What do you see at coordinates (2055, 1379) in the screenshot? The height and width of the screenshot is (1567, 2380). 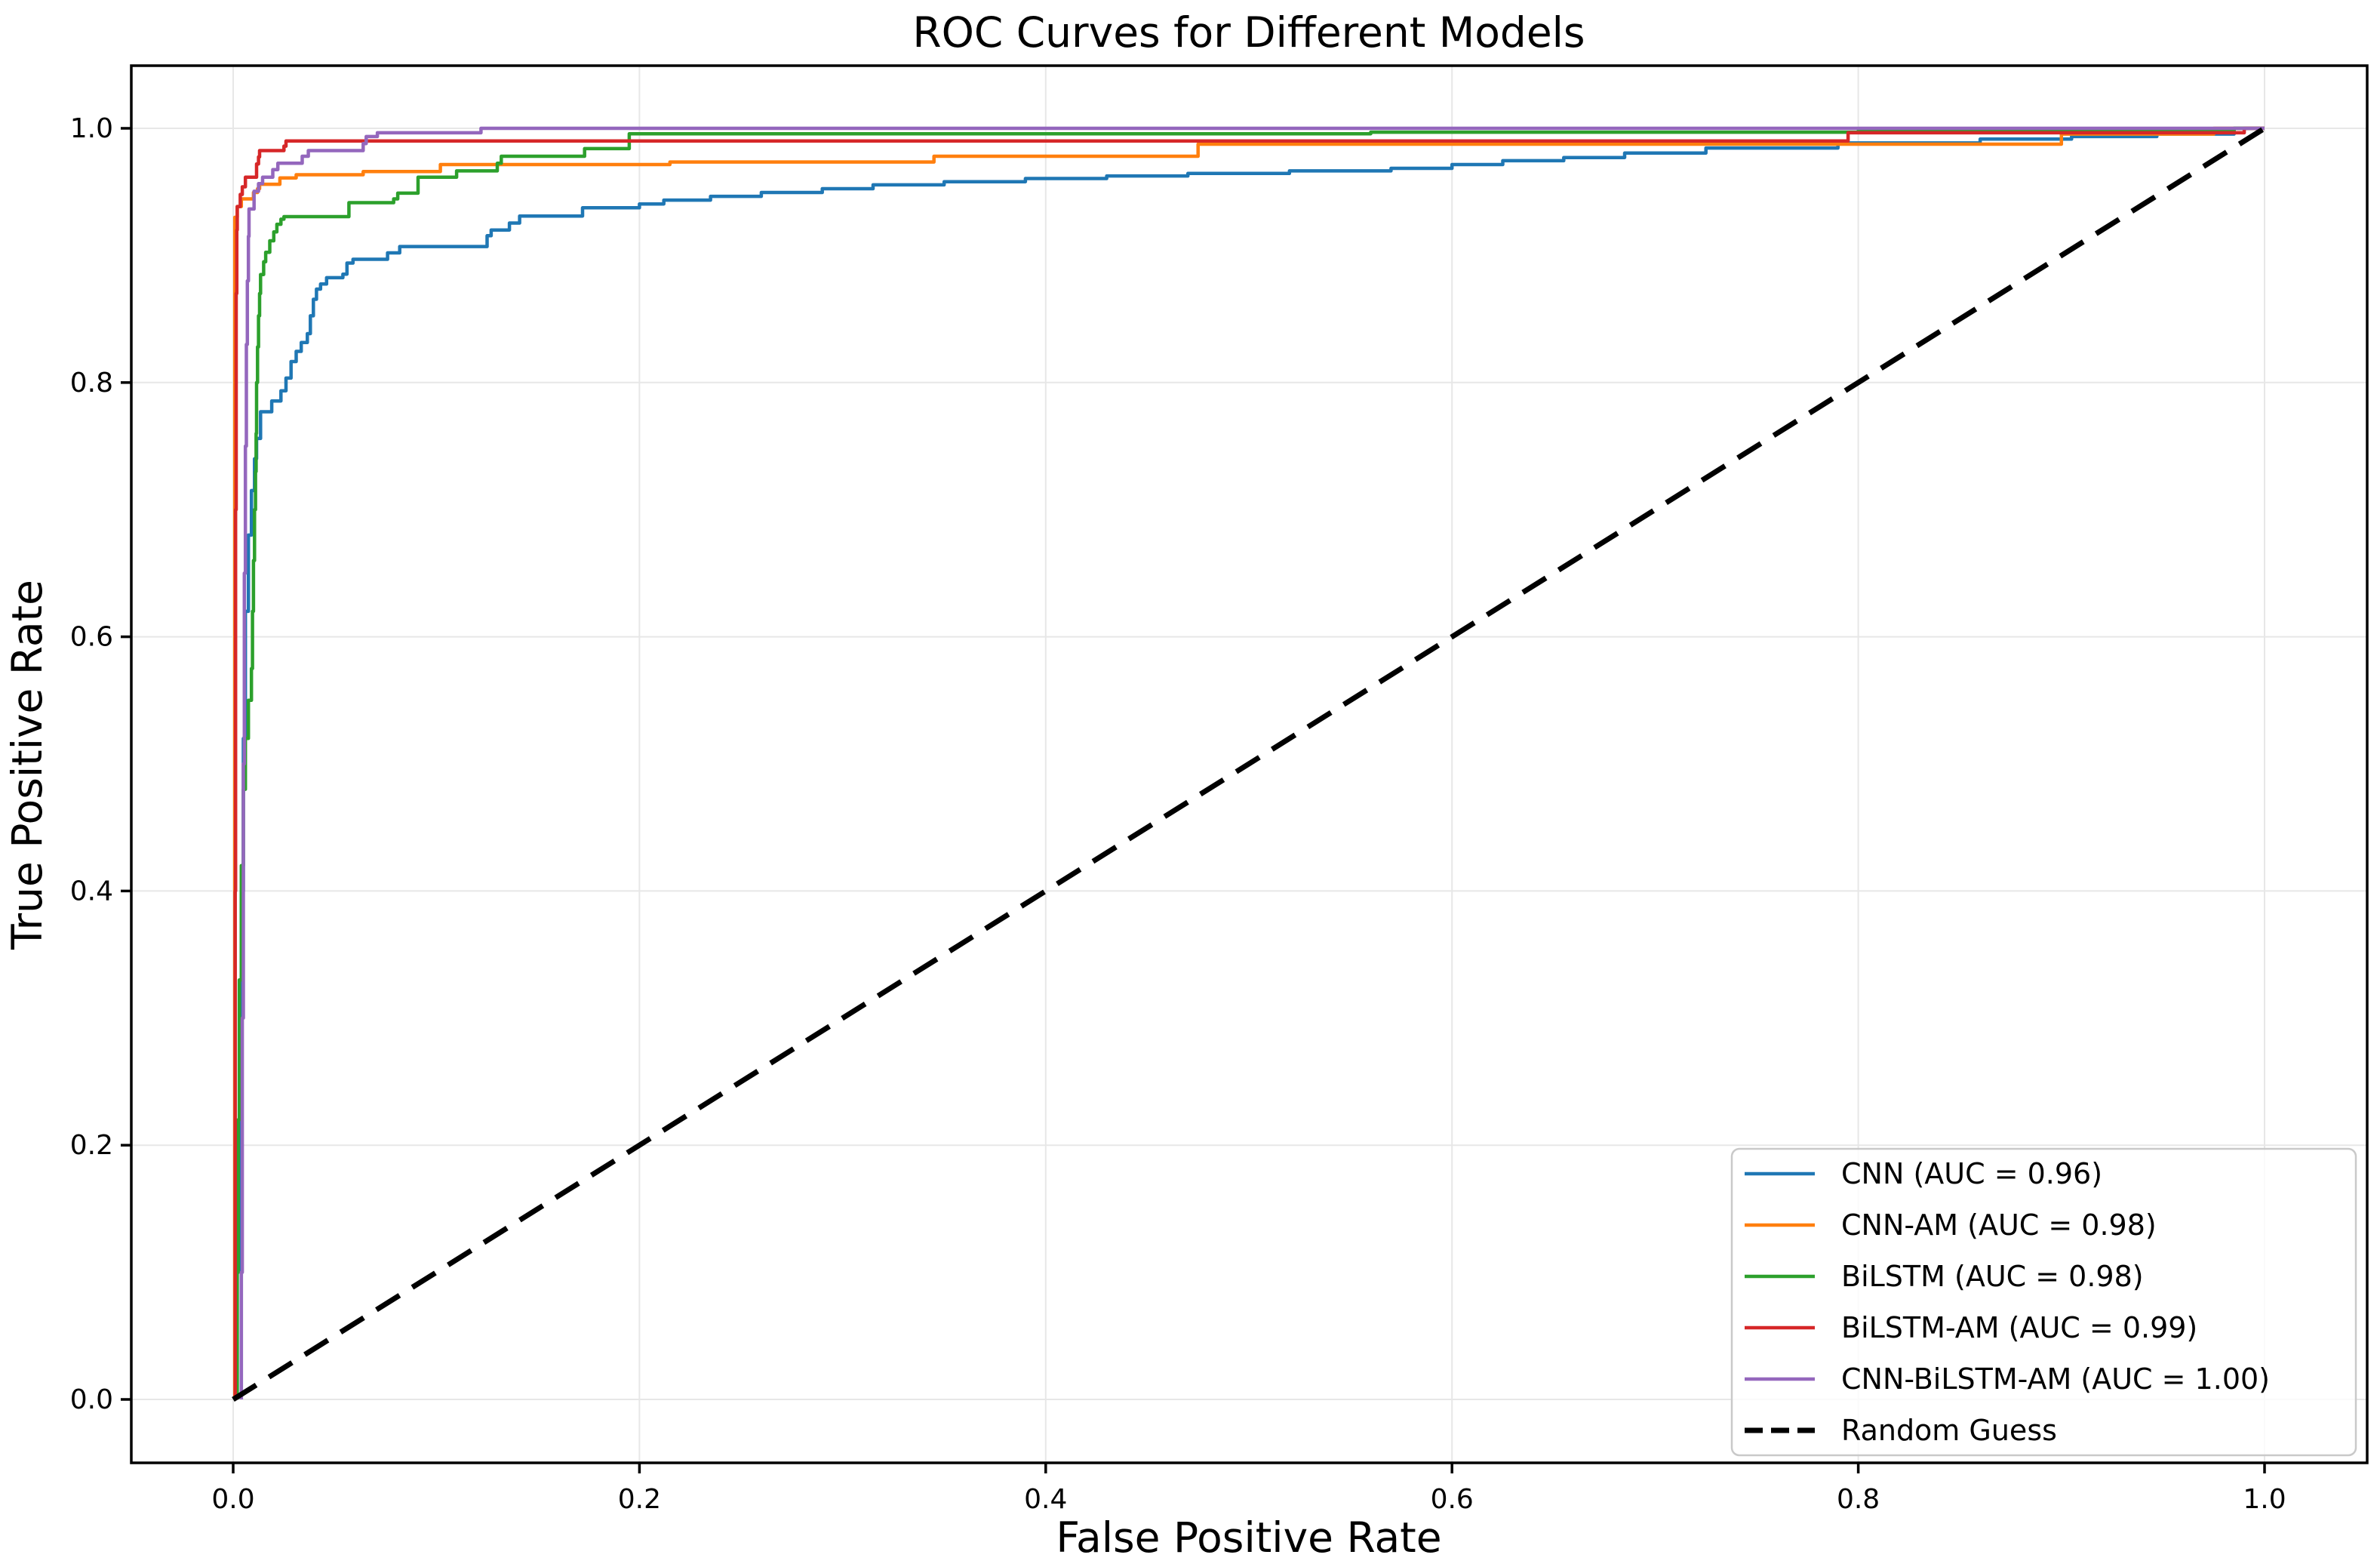 I see `legend-label-cnn-bilstm-am: CNN-BiLSTM-AM (AUC = 1.00)` at bounding box center [2055, 1379].